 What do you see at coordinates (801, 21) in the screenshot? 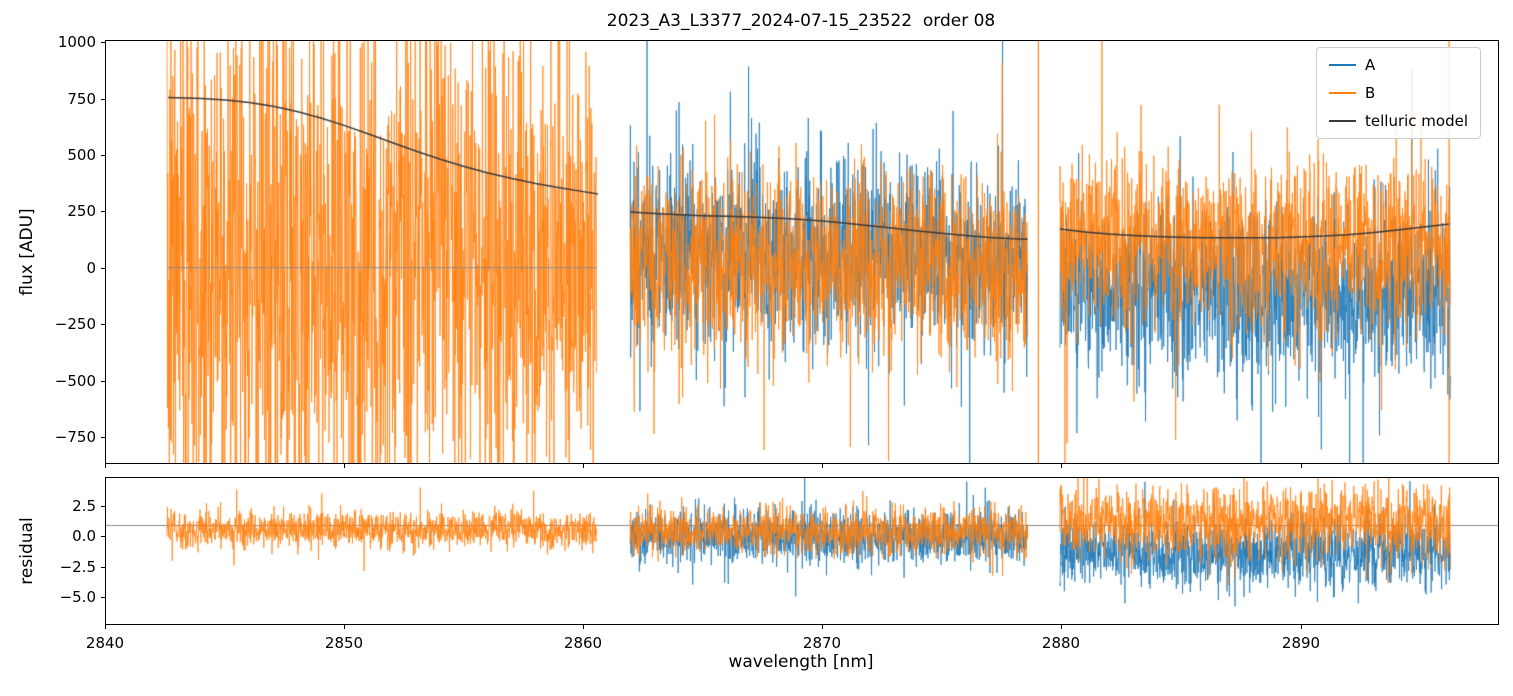
I see `chart-title: 2023_A3_L3377_2024-07-15_23522 order 08` at bounding box center [801, 21].